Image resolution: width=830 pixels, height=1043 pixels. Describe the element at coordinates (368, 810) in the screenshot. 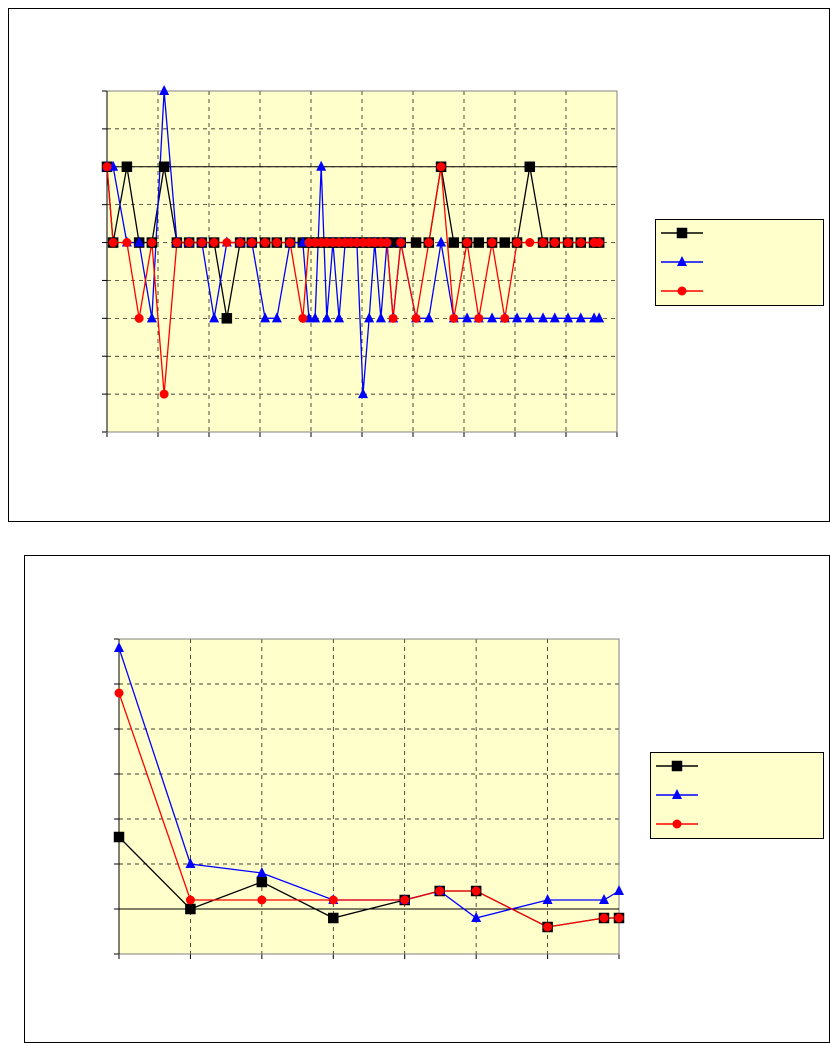

I see `series-line` at that location.